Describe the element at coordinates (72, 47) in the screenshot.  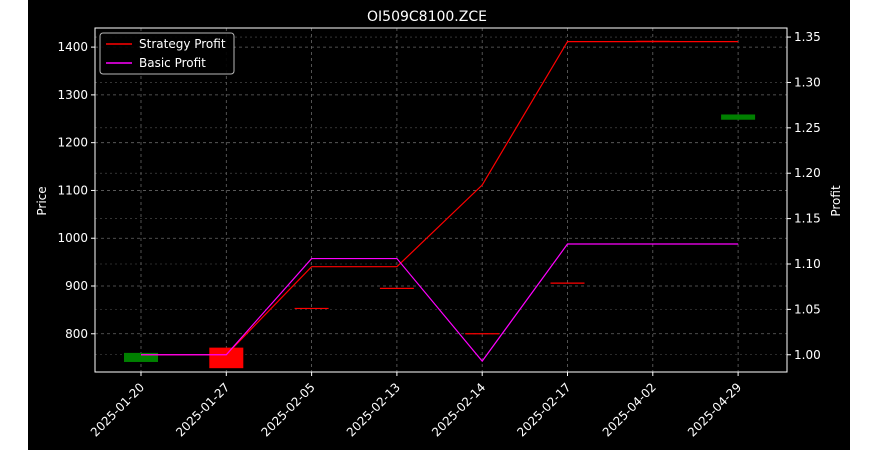
I see `left-tick-label: 1400` at that location.